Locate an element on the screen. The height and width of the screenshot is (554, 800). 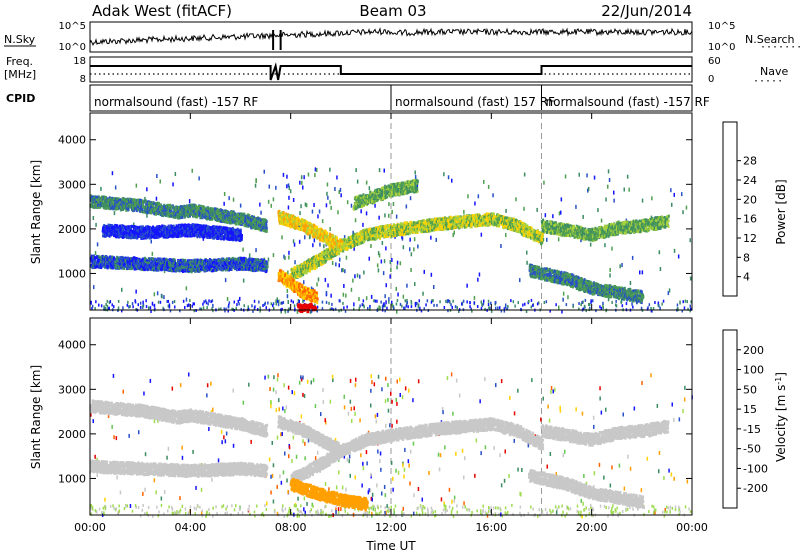
date-title: 22/Jun/2014 is located at coordinates (646, 11).